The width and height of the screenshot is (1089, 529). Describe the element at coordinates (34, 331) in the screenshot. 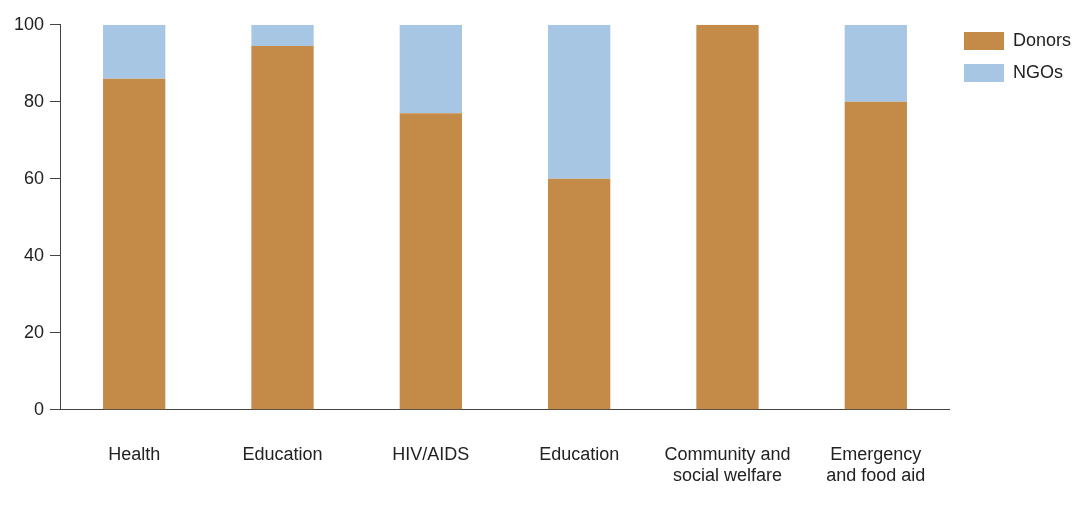

I see `y-tick-label: 20` at that location.